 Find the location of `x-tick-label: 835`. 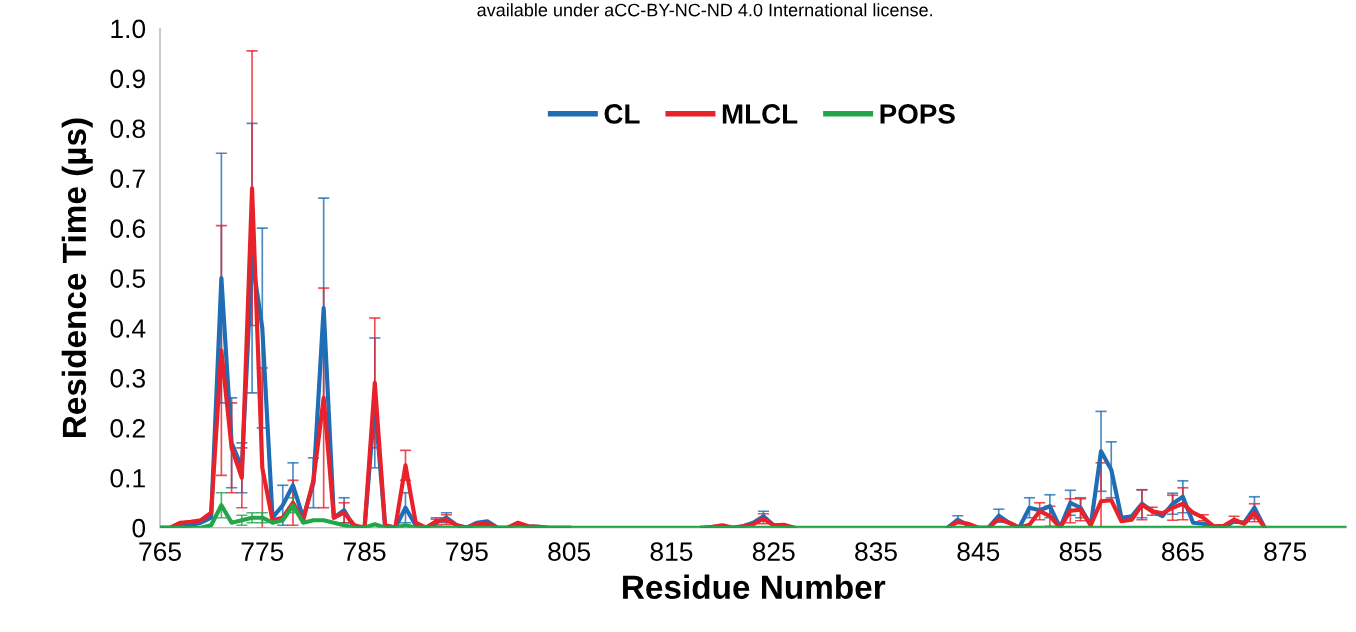

x-tick-label: 835 is located at coordinates (876, 551).